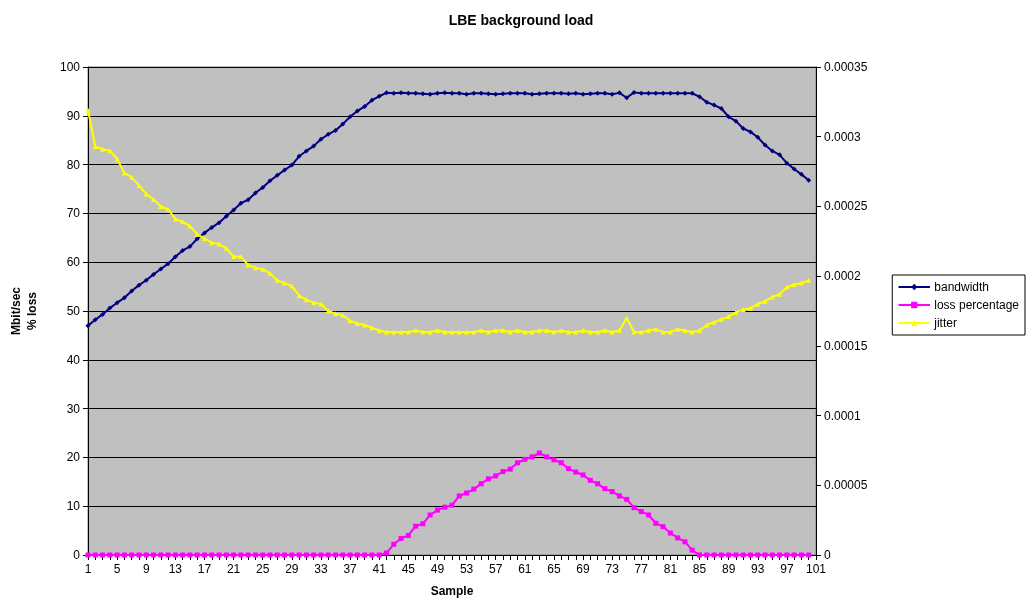 Image resolution: width=1029 pixels, height=610 pixels. I want to click on y-tick-label: 10, so click(73, 506).